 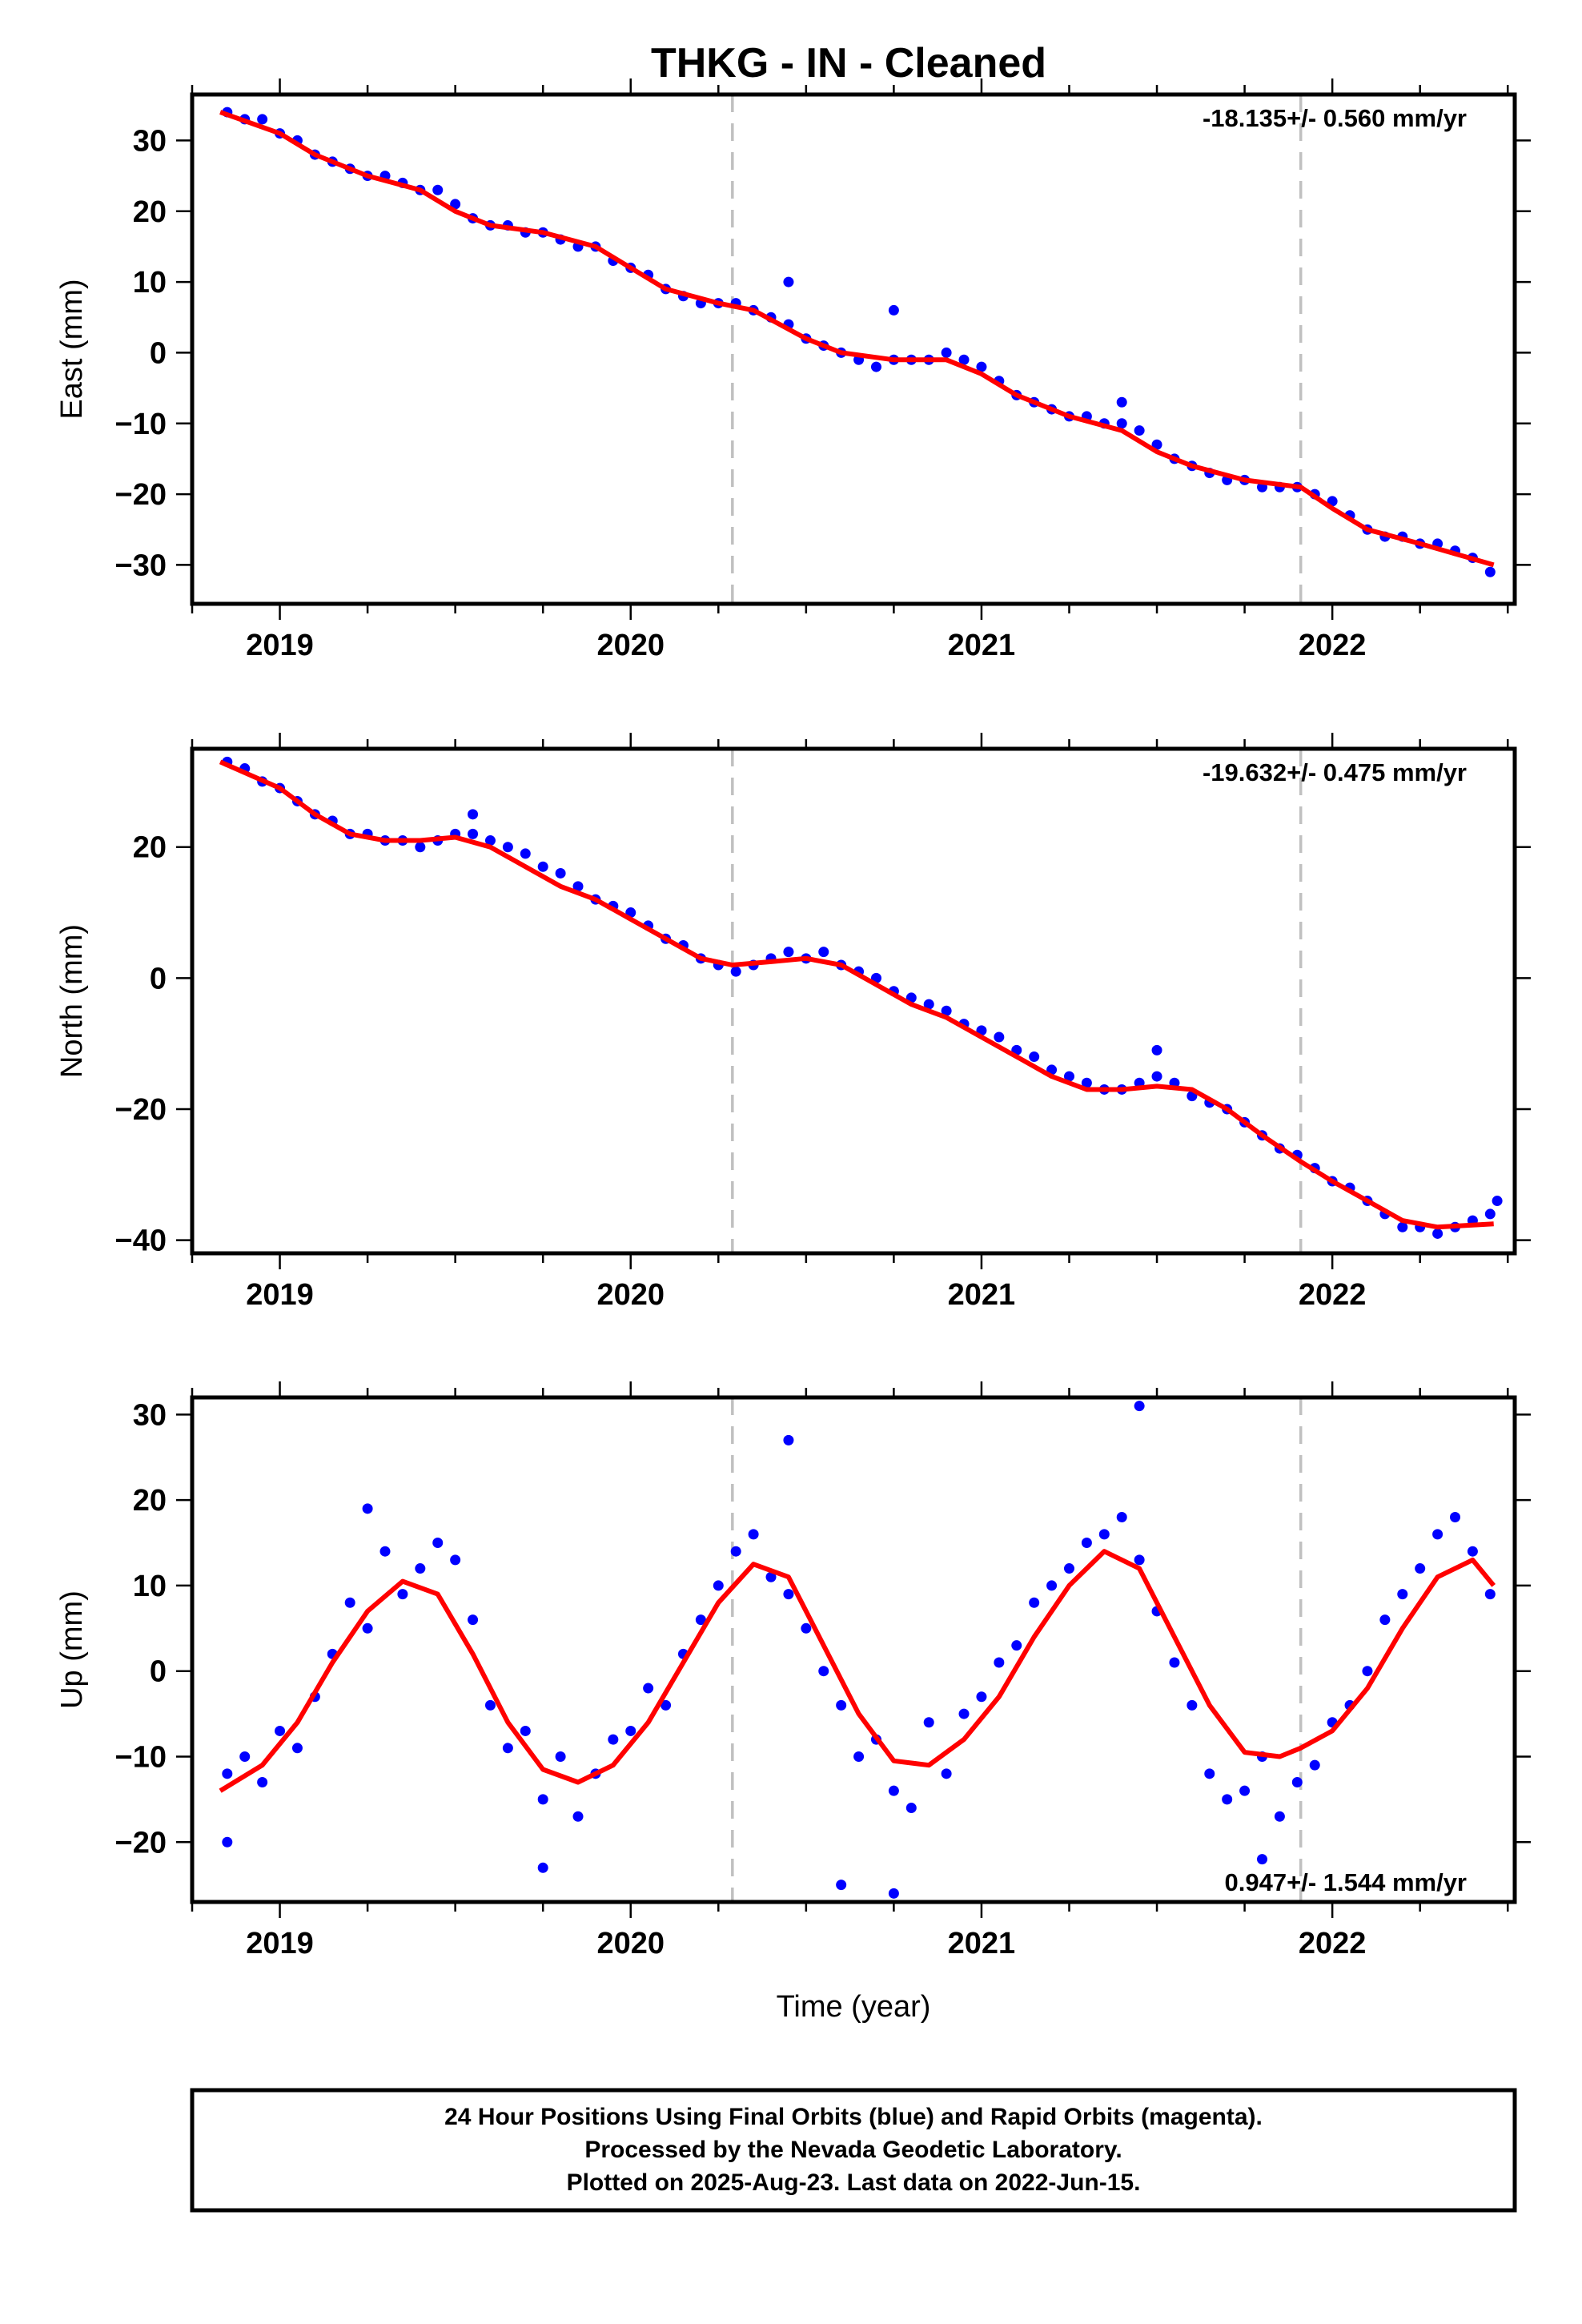 I want to click on y-tick-label: 10, so click(x=150, y=283).